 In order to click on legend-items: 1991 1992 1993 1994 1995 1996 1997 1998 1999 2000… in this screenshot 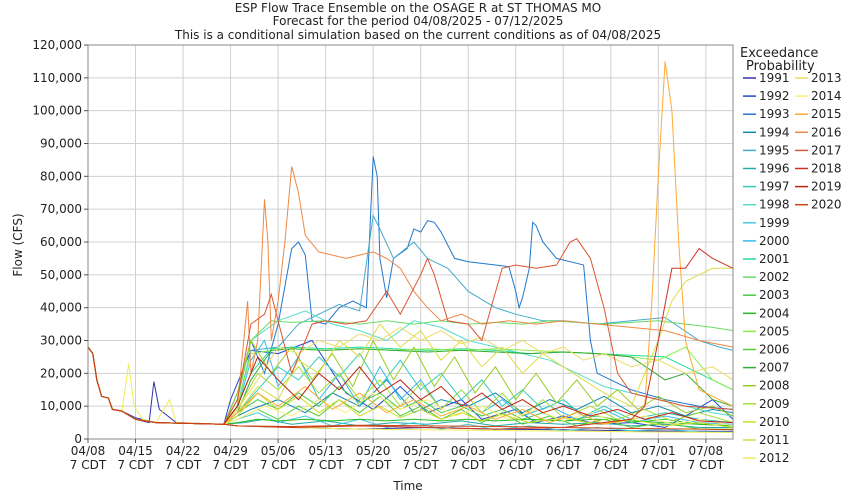, I will do `click(792, 268)`.